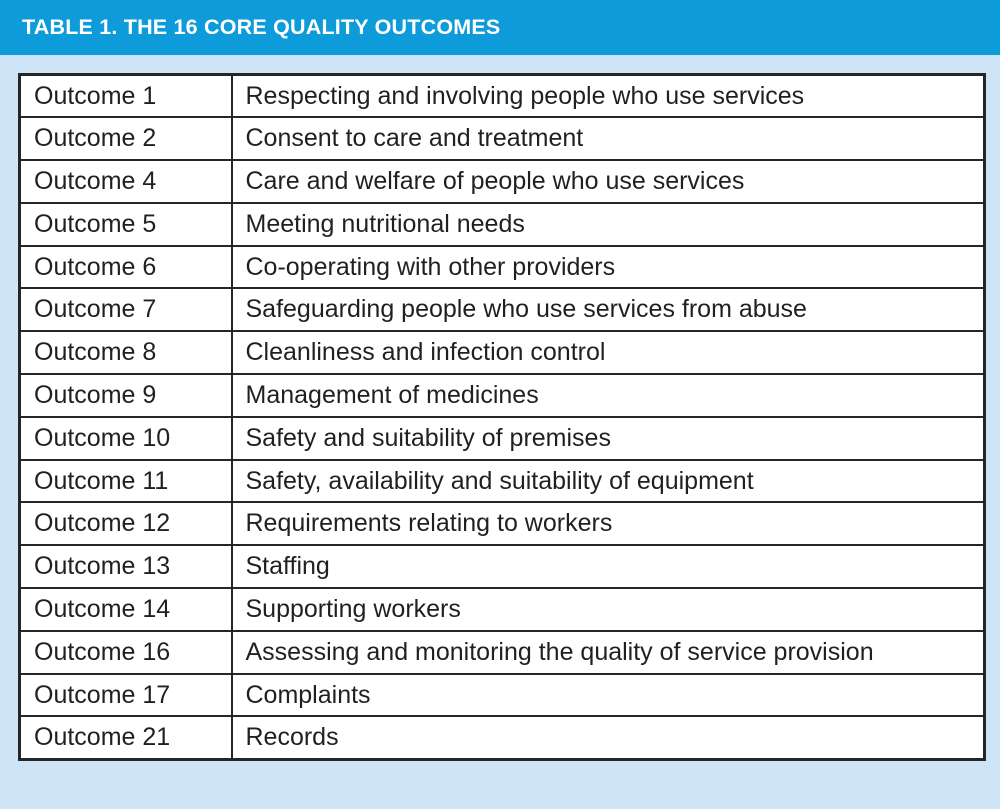  I want to click on outcome-number-cell: Outcome 17, so click(125, 695).